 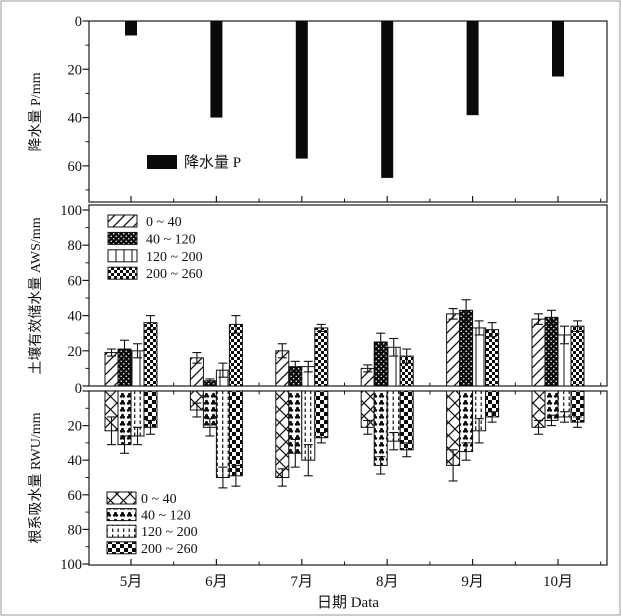 What do you see at coordinates (216, 69) in the screenshot?
I see `precip-bar-6月` at bounding box center [216, 69].